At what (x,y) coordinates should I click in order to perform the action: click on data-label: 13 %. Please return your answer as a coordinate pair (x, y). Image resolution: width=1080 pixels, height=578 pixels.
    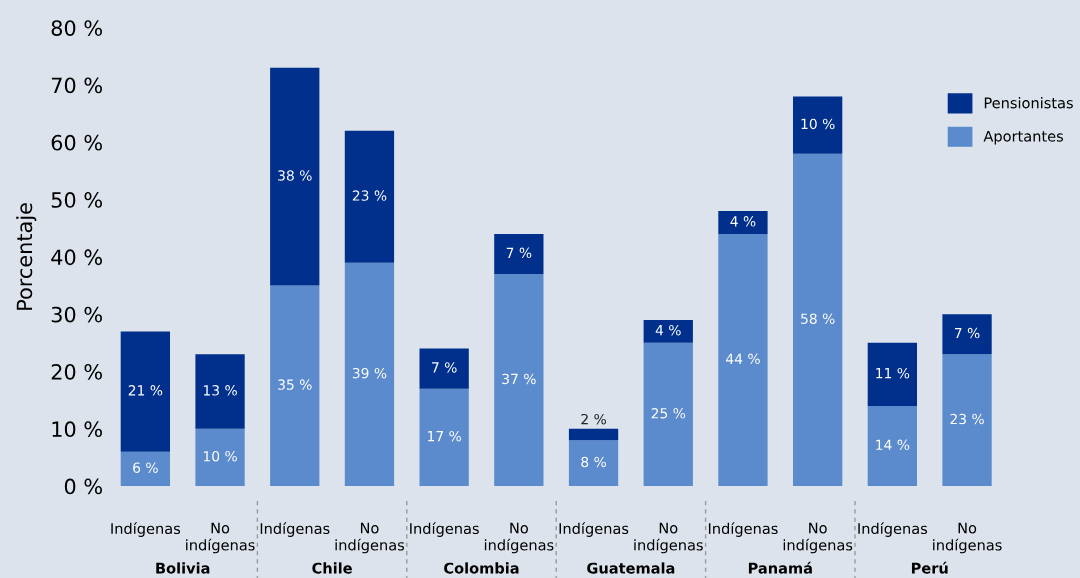
    Looking at the image, I should click on (220, 390).